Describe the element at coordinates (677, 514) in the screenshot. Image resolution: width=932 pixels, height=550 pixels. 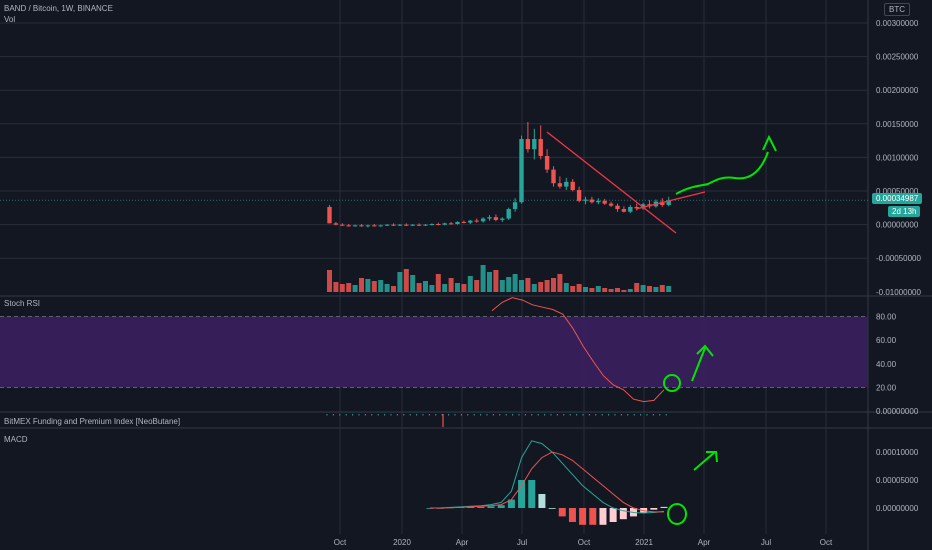
I see `macd-circle-annotation` at that location.